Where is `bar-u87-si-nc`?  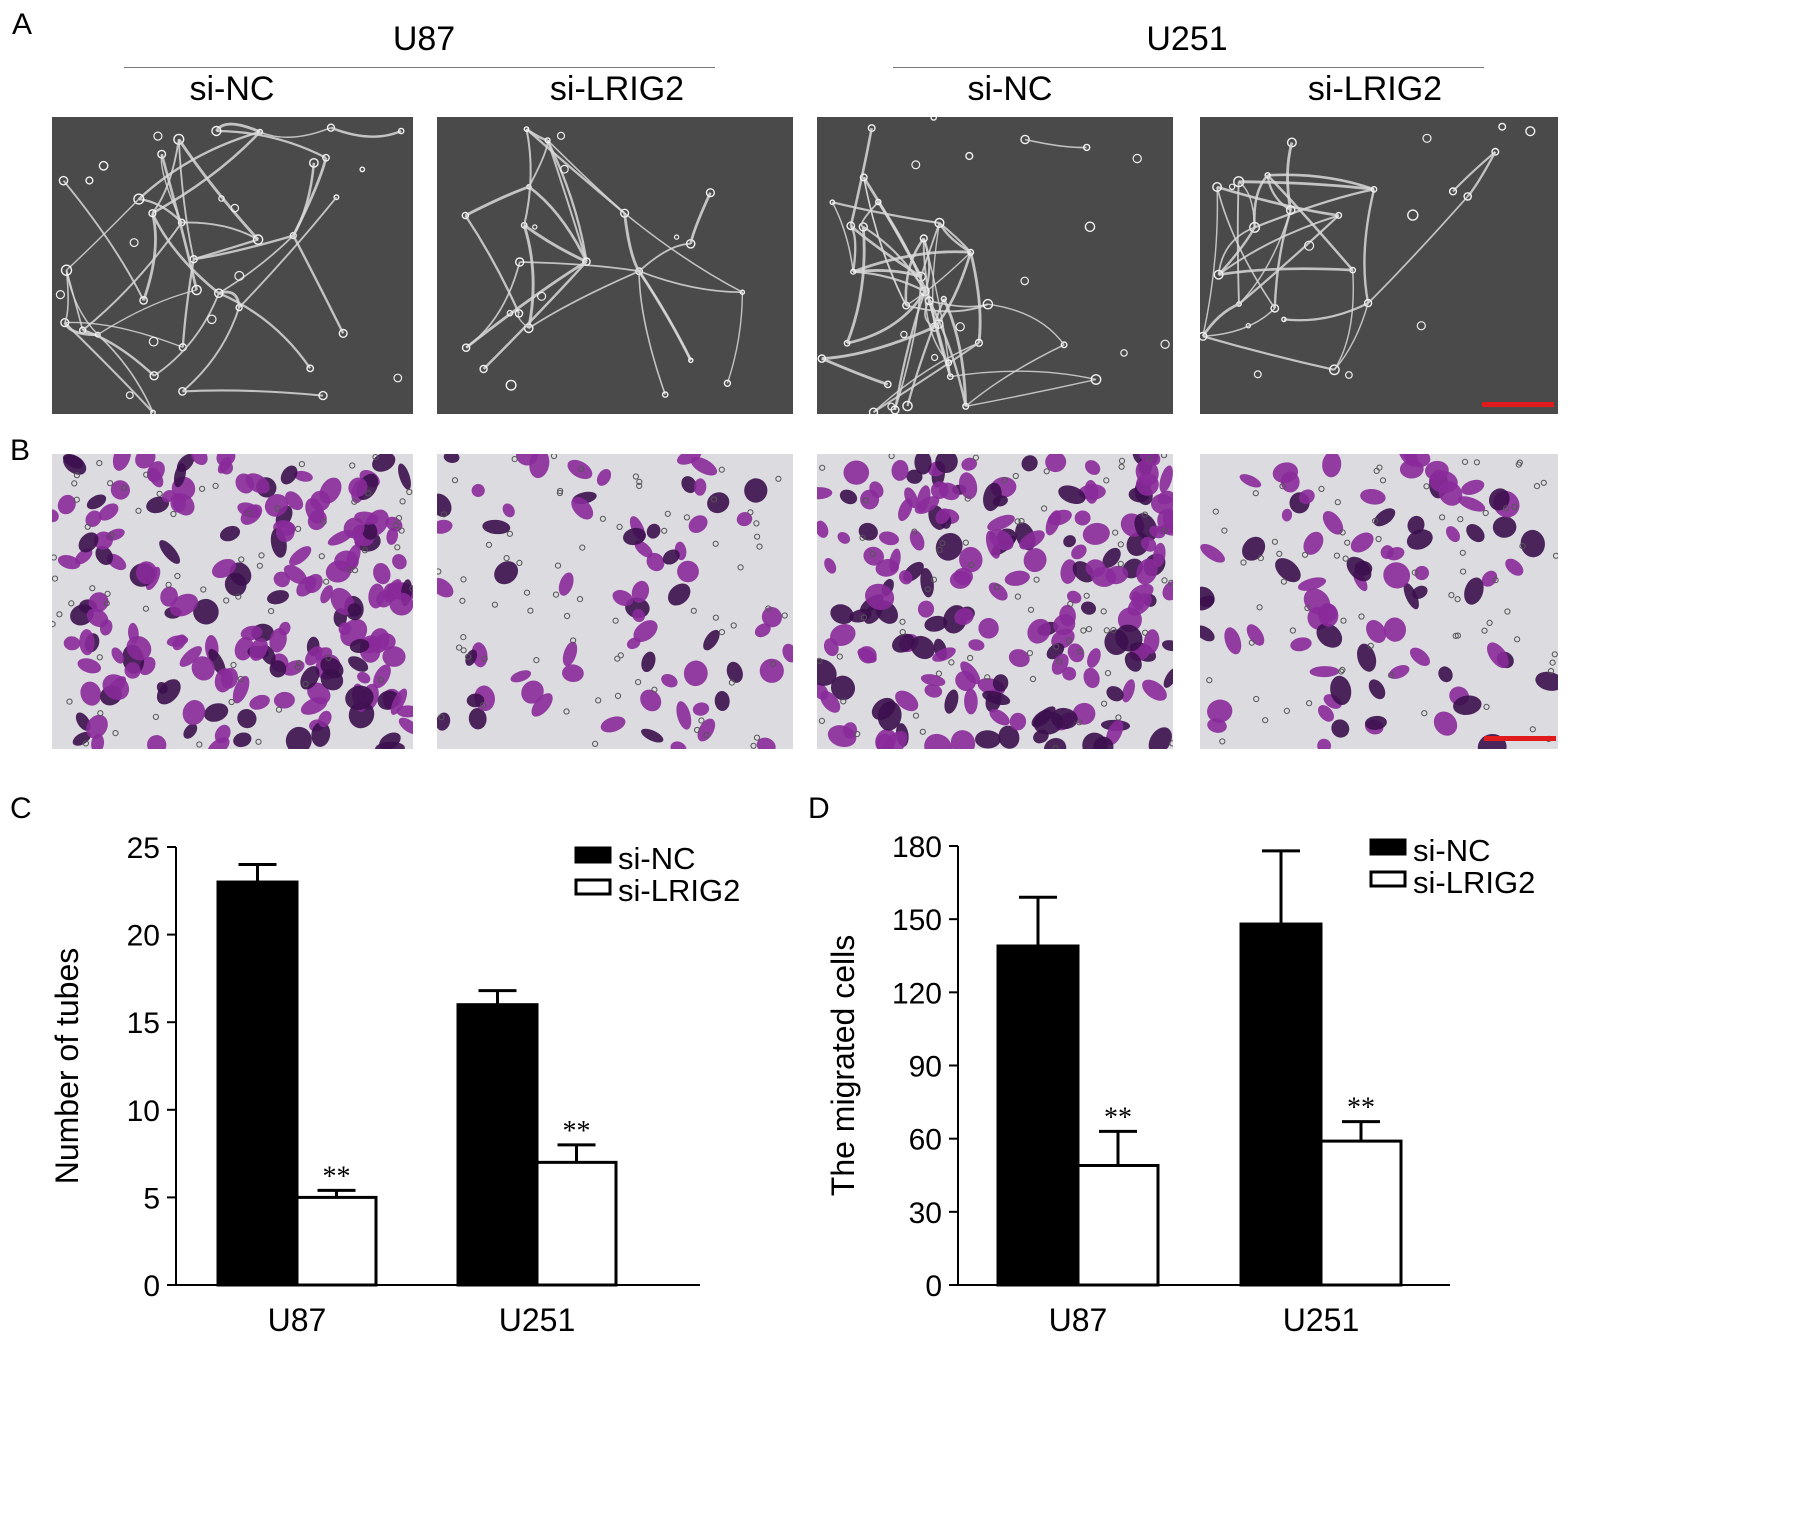
bar-u87-si-nc is located at coordinates (1038, 1115).